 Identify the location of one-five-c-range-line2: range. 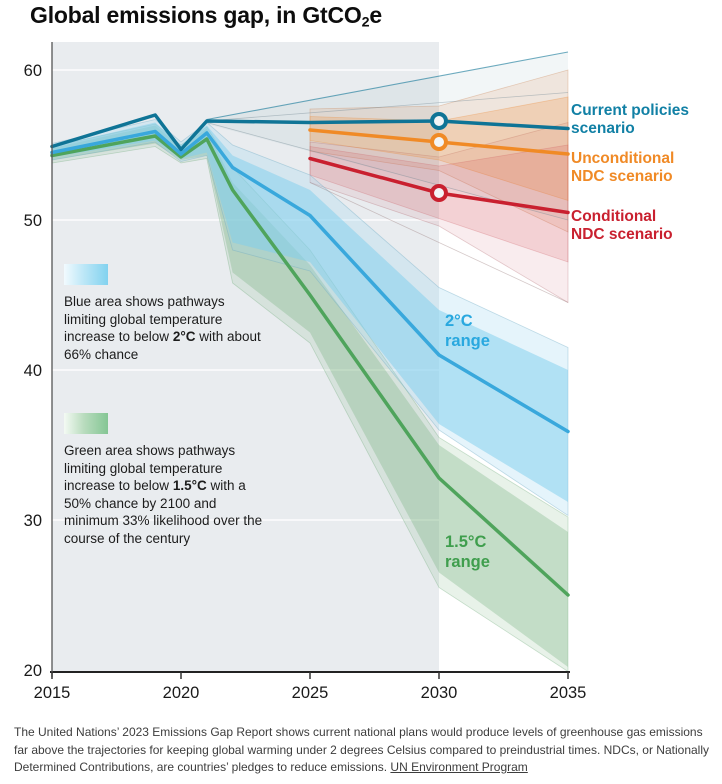
(467, 562).